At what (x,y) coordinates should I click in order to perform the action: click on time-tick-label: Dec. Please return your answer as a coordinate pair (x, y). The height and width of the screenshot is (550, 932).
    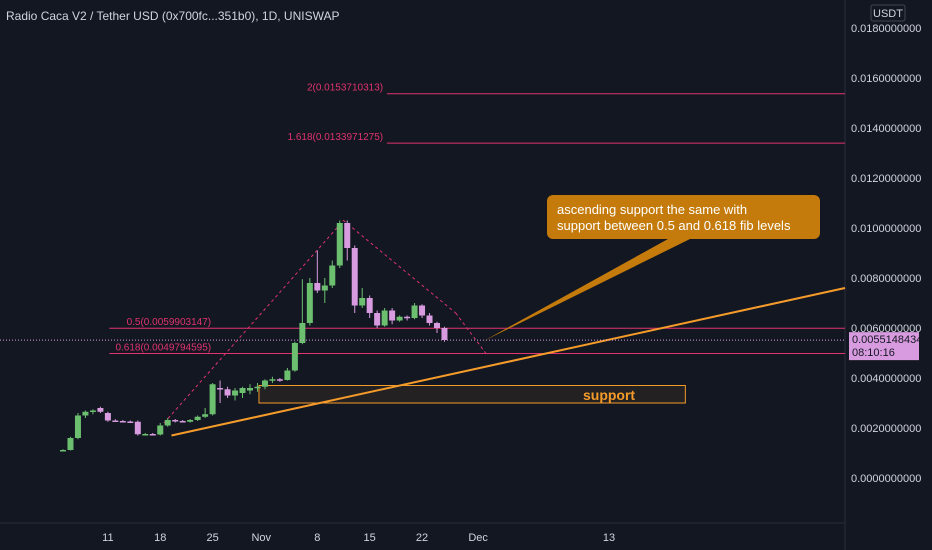
    Looking at the image, I should click on (478, 538).